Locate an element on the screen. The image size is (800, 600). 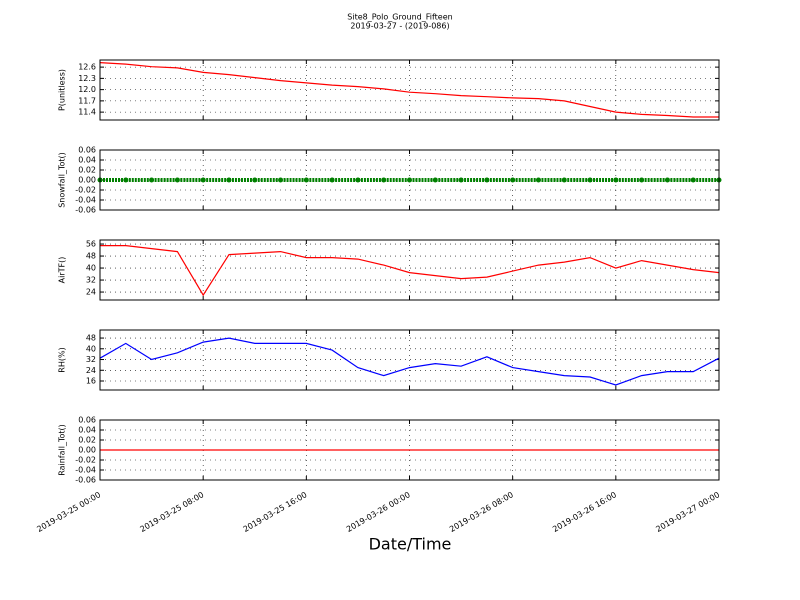
x-tick-label: 2019-03-25 00:00 is located at coordinates (68, 512).